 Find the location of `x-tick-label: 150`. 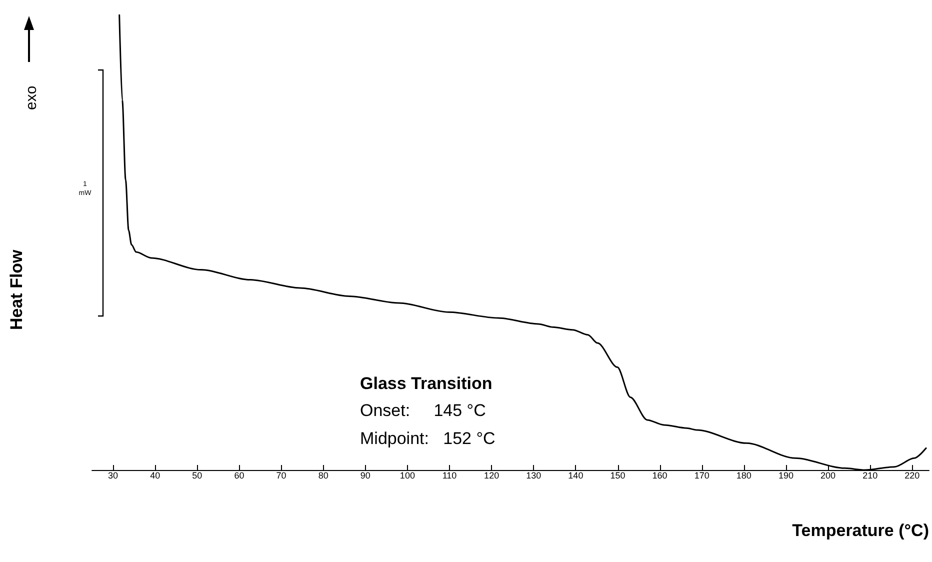

x-tick-label: 150 is located at coordinates (618, 475).